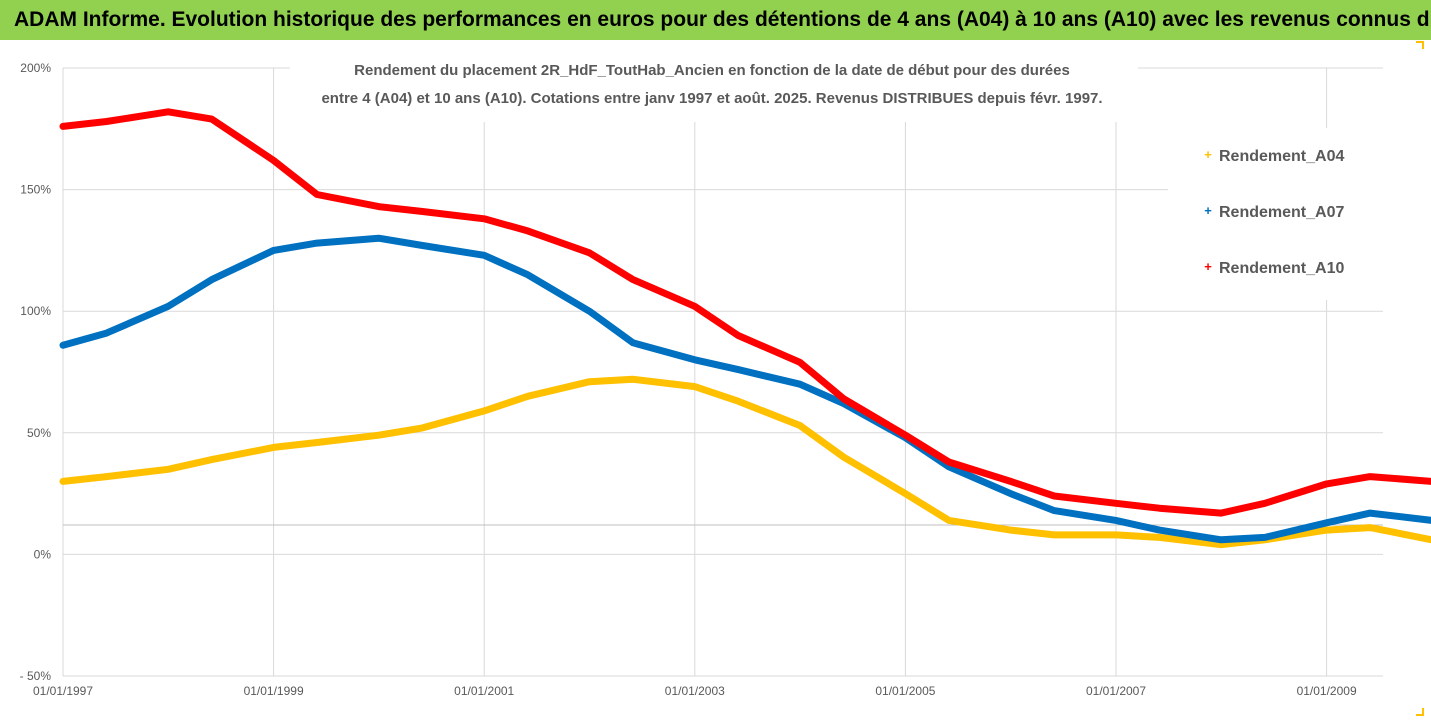 Image resolution: width=1431 pixels, height=721 pixels. Describe the element at coordinates (35, 190) in the screenshot. I see `y-tick-label: 150%` at that location.